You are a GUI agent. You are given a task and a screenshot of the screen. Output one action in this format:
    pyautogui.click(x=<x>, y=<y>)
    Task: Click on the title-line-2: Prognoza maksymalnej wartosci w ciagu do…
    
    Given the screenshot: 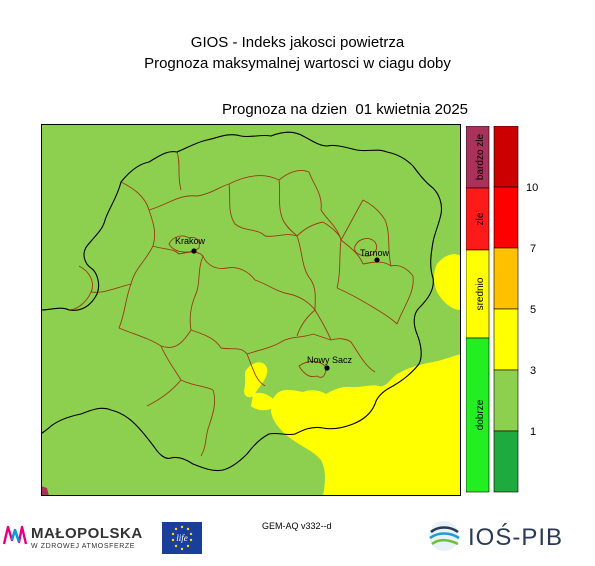 What is the action you would take?
    pyautogui.click(x=297, y=63)
    